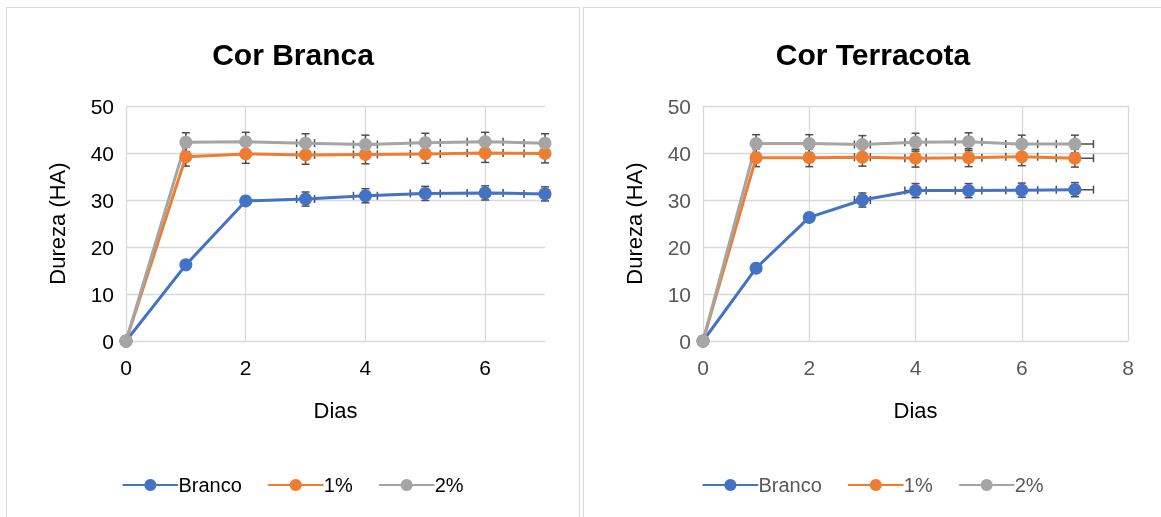 The width and height of the screenshot is (1161, 517). I want to click on chart-title: Cor Terracota, so click(873, 54).